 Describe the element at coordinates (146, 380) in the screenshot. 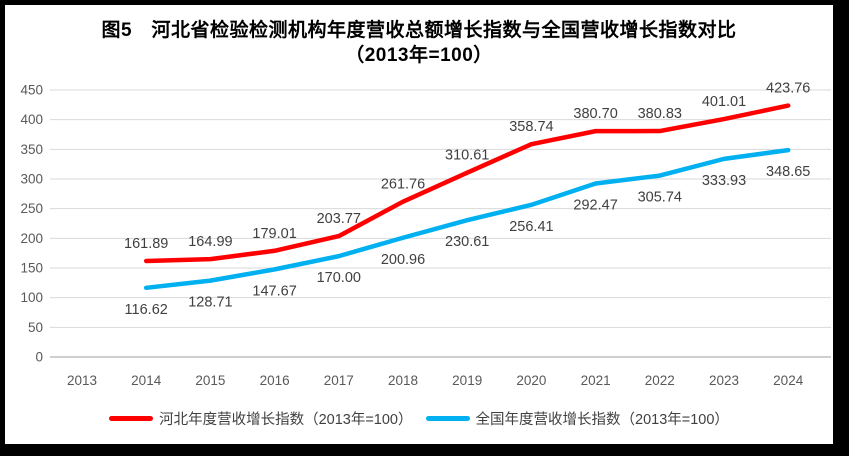

I see `x-tick-label: 2014` at that location.